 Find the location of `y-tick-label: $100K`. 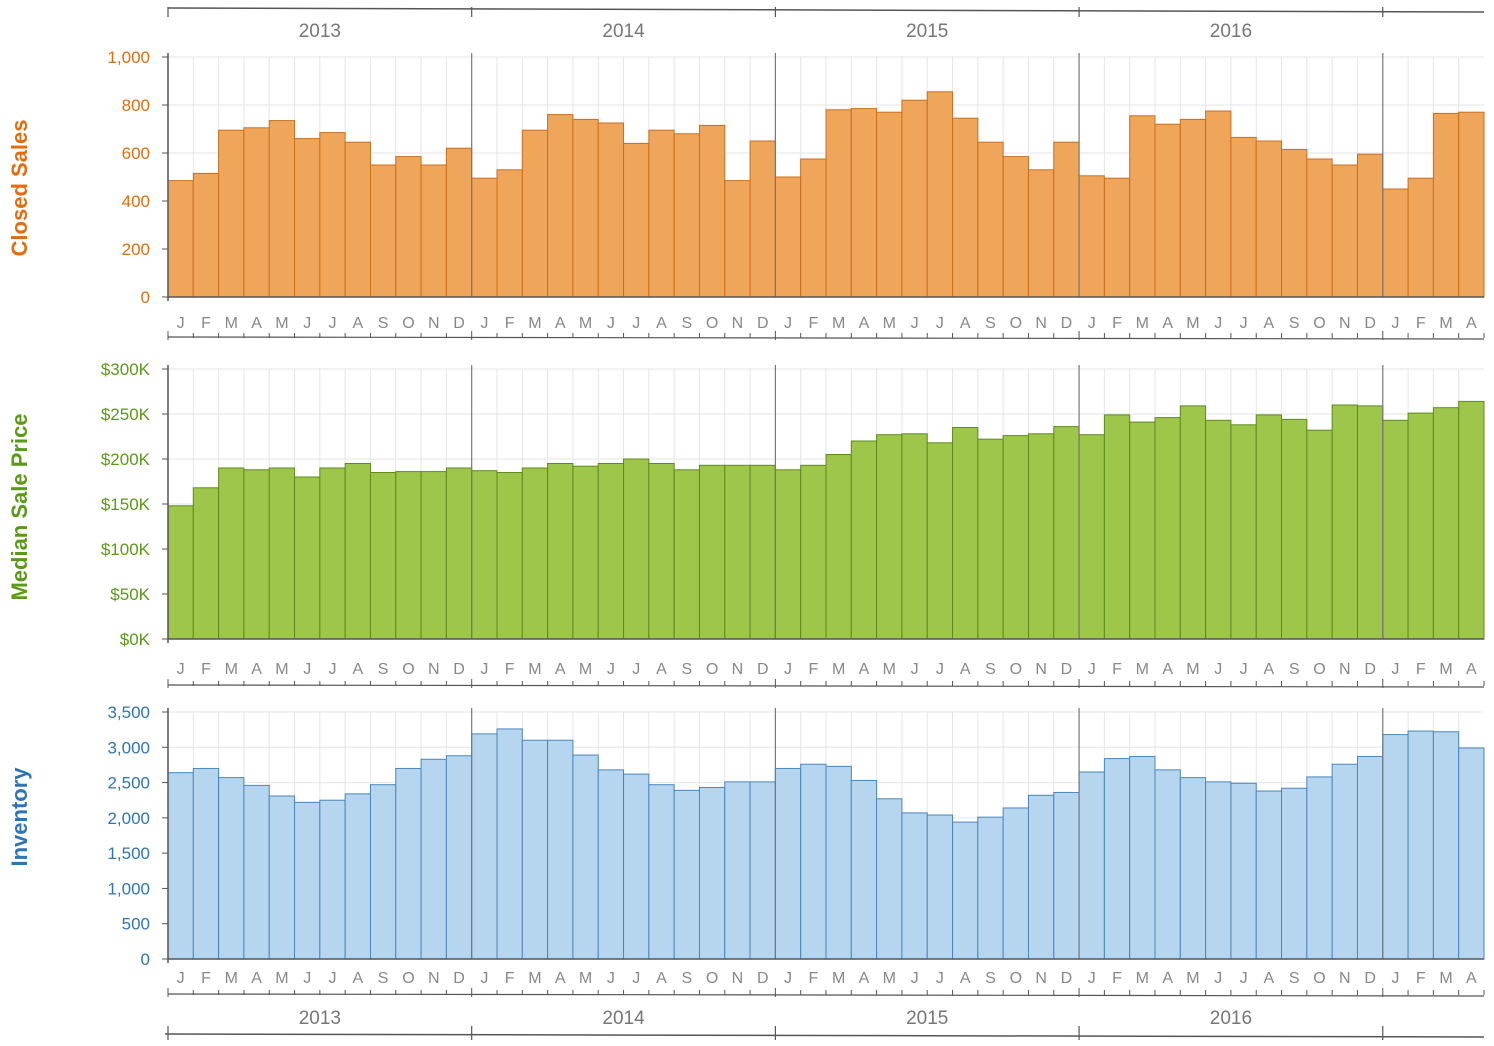

y-tick-label: $100K is located at coordinates (126, 549).